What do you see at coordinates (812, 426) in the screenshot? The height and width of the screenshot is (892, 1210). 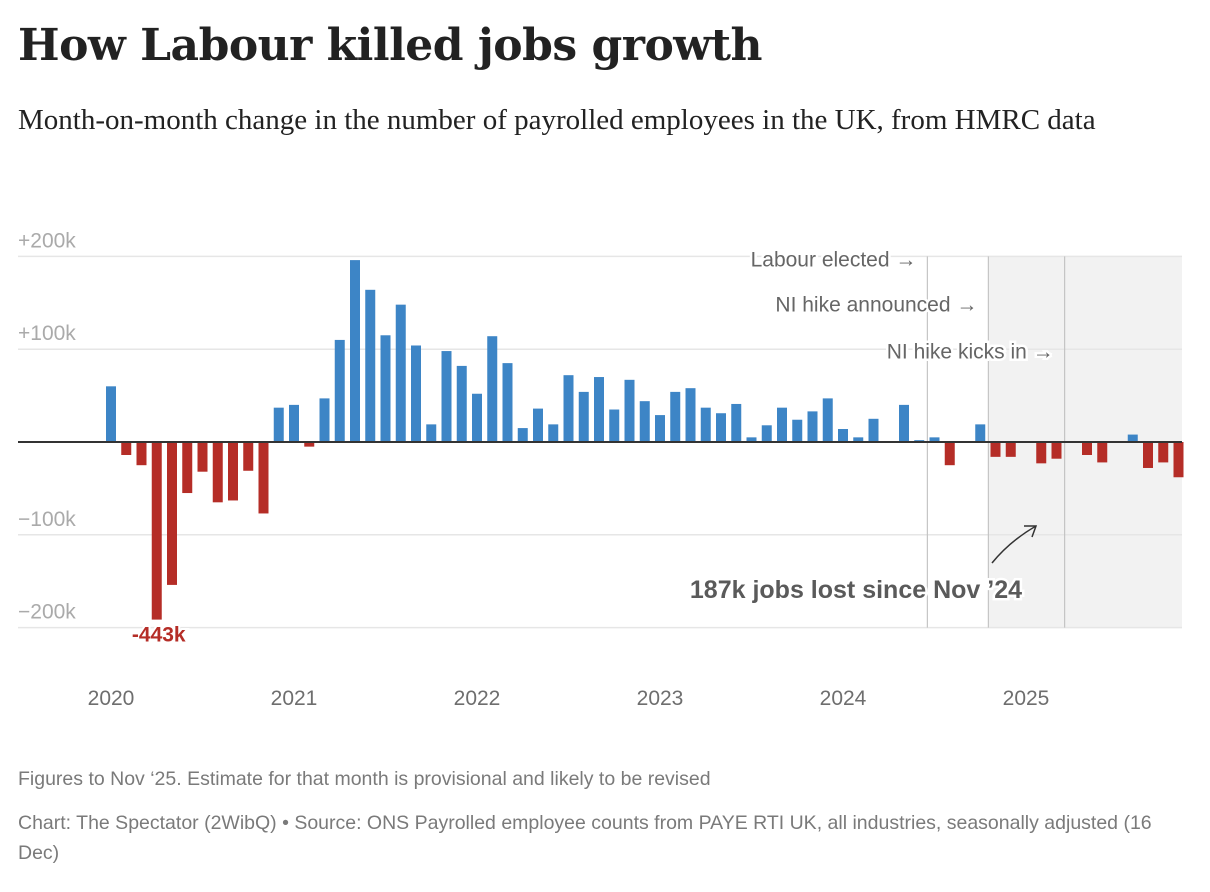 I see `bar-nov-2023` at bounding box center [812, 426].